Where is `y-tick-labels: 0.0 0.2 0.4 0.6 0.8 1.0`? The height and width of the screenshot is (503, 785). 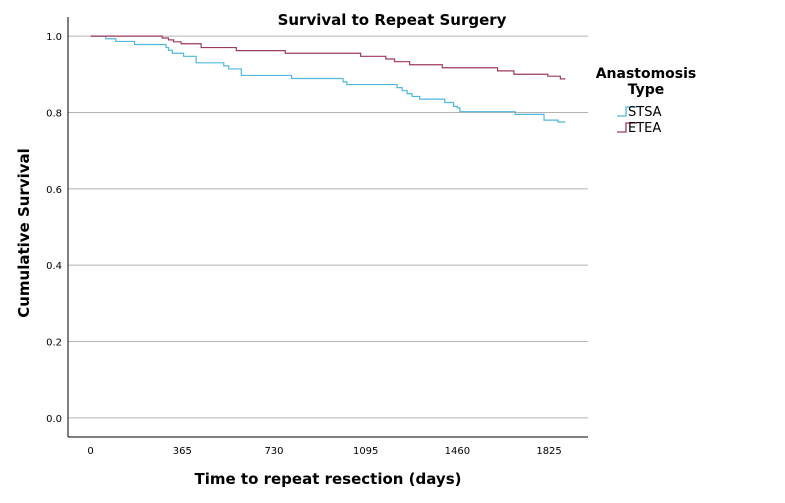 y-tick-labels: 0.0 0.2 0.4 0.6 0.8 1.0 is located at coordinates (54, 228).